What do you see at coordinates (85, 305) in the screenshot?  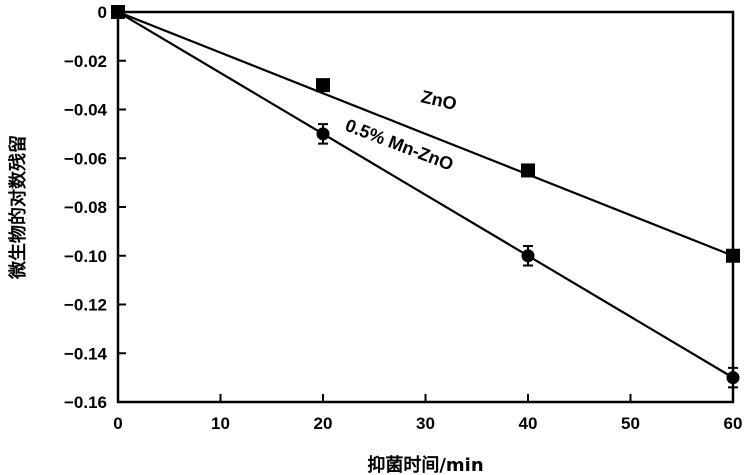 I see `y-tick-label: −0.12` at bounding box center [85, 305].